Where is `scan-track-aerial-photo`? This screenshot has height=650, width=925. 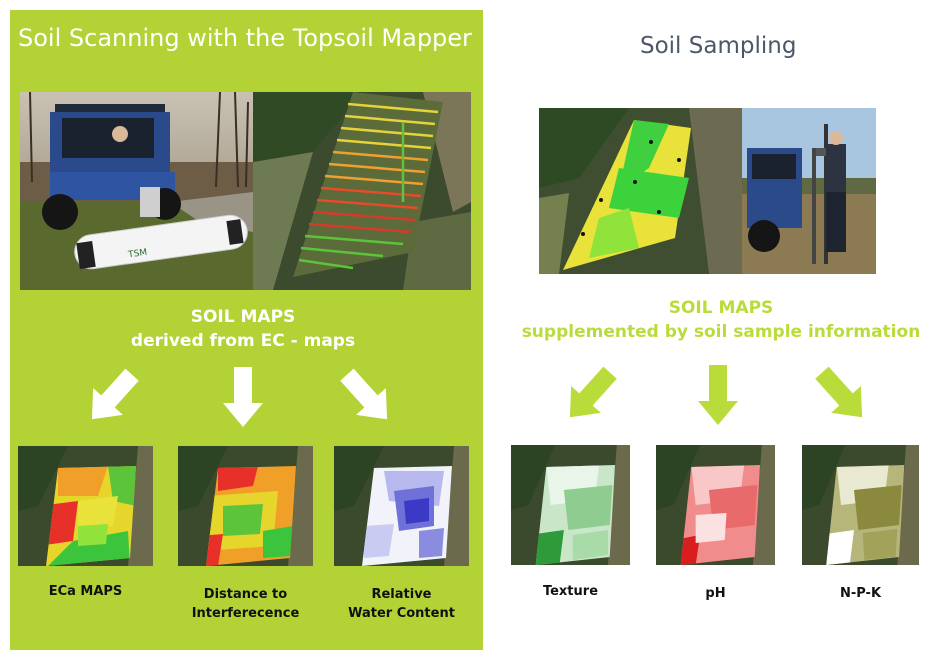 scan-track-aerial-photo is located at coordinates (362, 191).